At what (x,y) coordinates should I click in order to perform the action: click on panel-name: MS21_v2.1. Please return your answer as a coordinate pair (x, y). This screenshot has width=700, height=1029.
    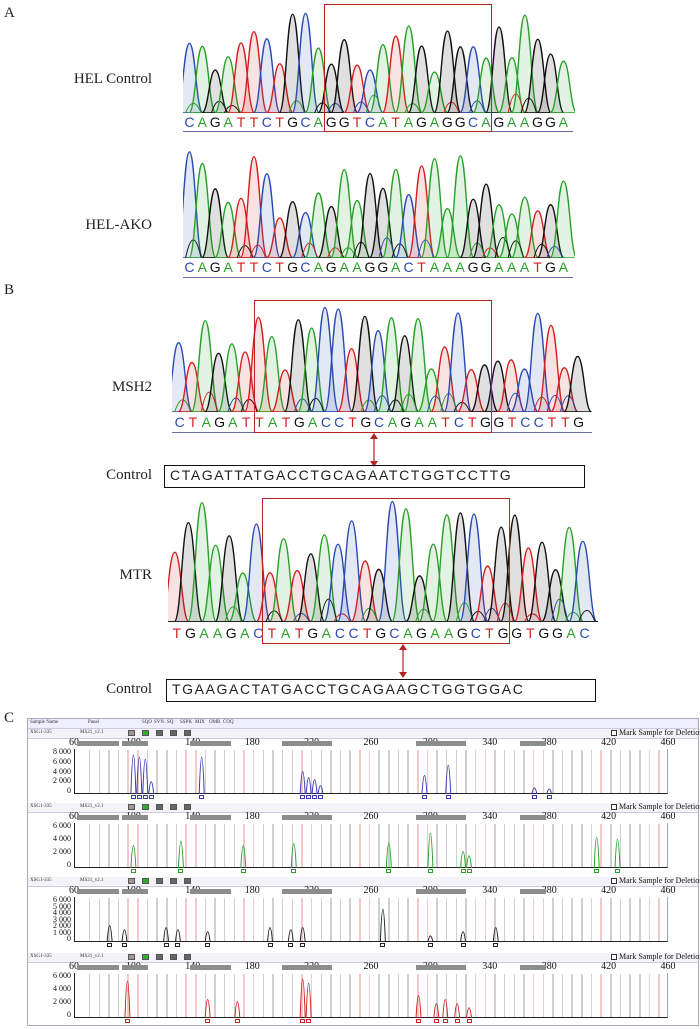
    Looking at the image, I should click on (92, 732).